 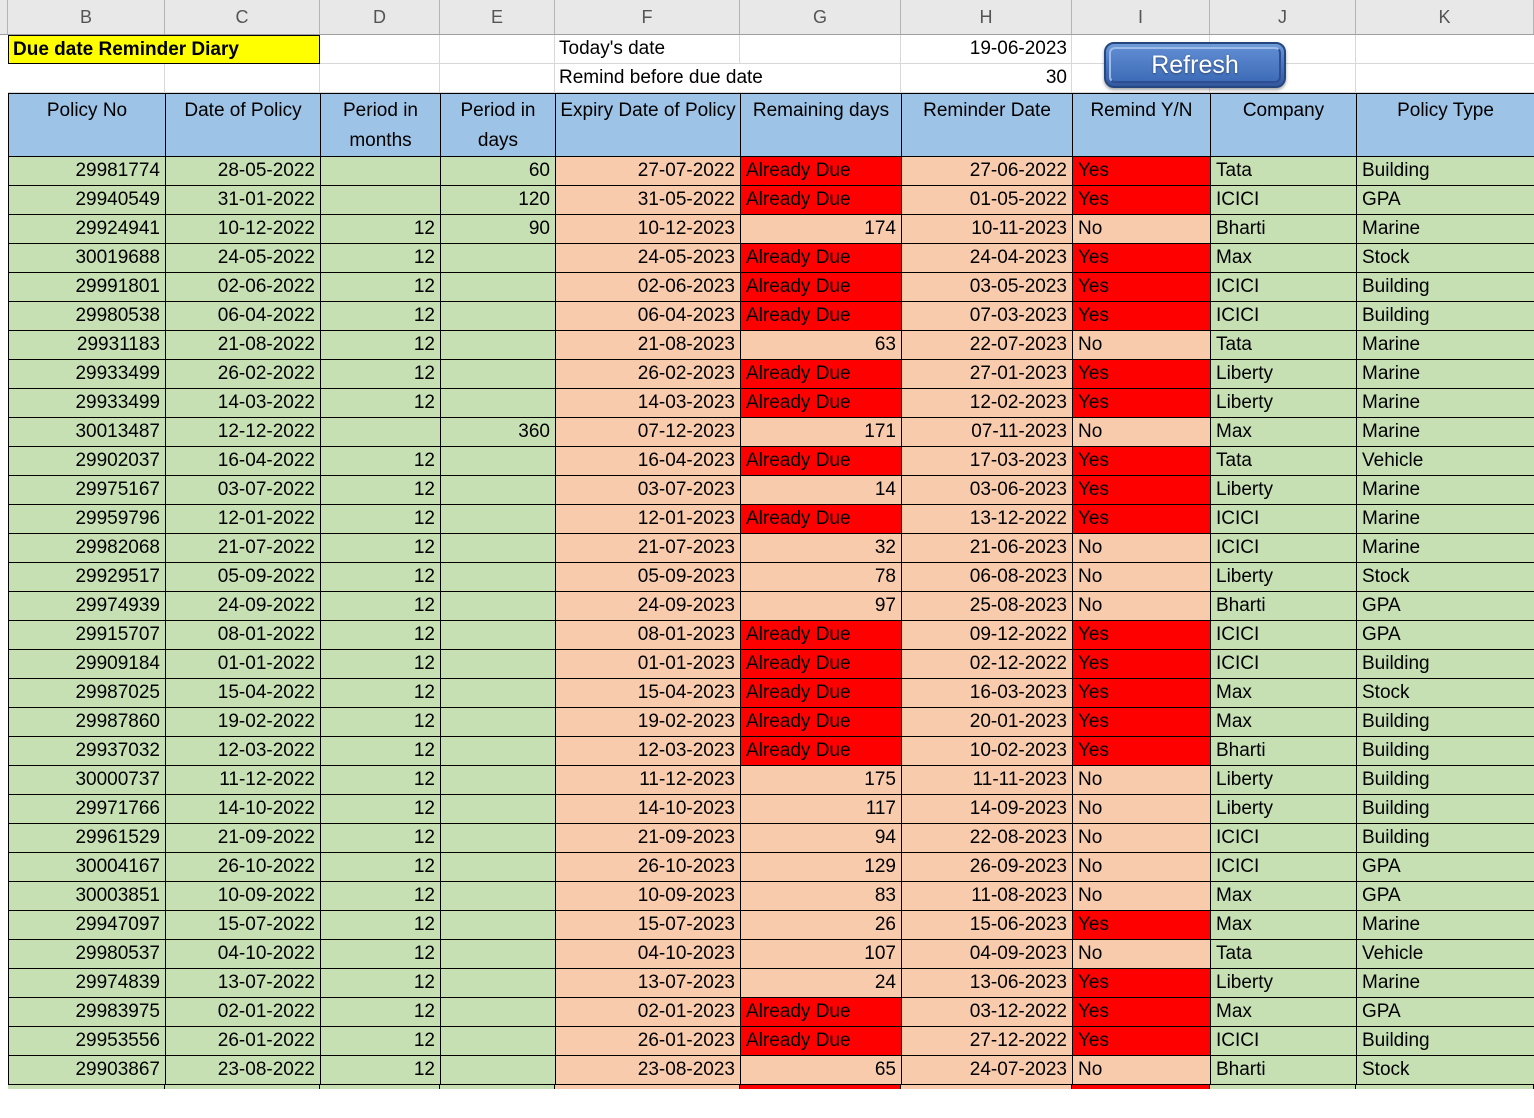 I want to click on table-cell: 29909184, so click(x=87, y=664).